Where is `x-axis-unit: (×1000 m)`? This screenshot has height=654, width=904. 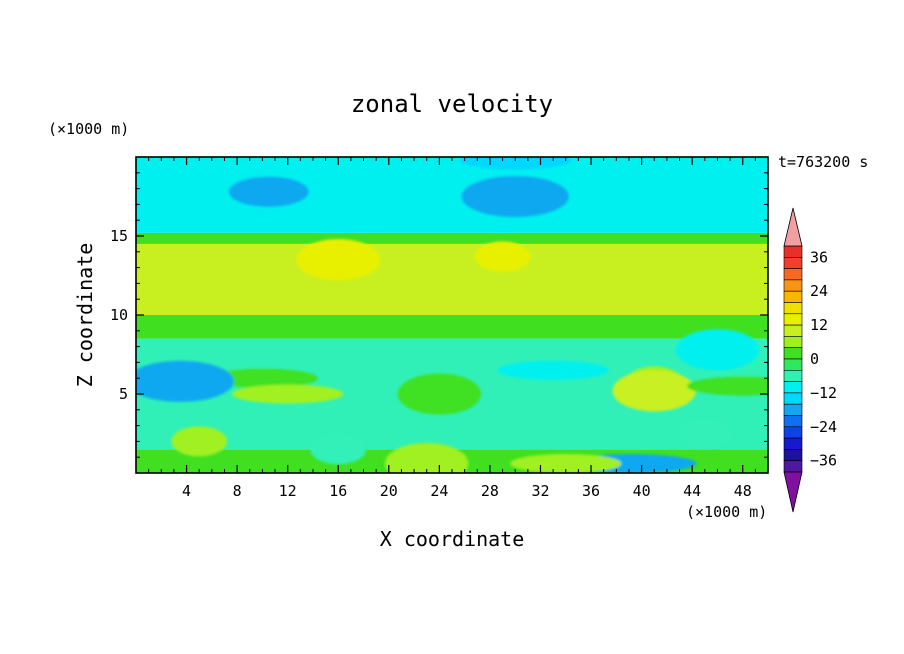
x-axis-unit: (×1000 m) is located at coordinates (726, 512).